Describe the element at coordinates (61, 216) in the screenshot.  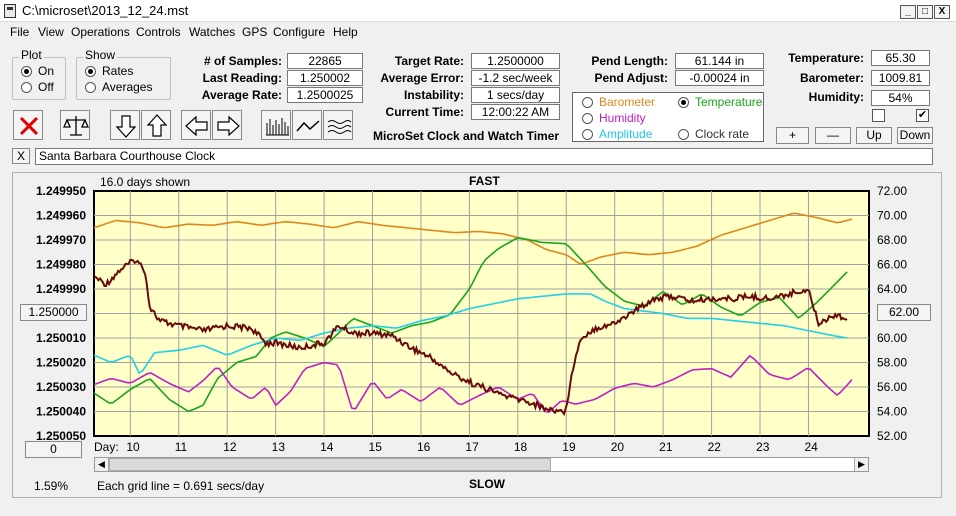
I see `left-tick-label: 1.249960` at that location.